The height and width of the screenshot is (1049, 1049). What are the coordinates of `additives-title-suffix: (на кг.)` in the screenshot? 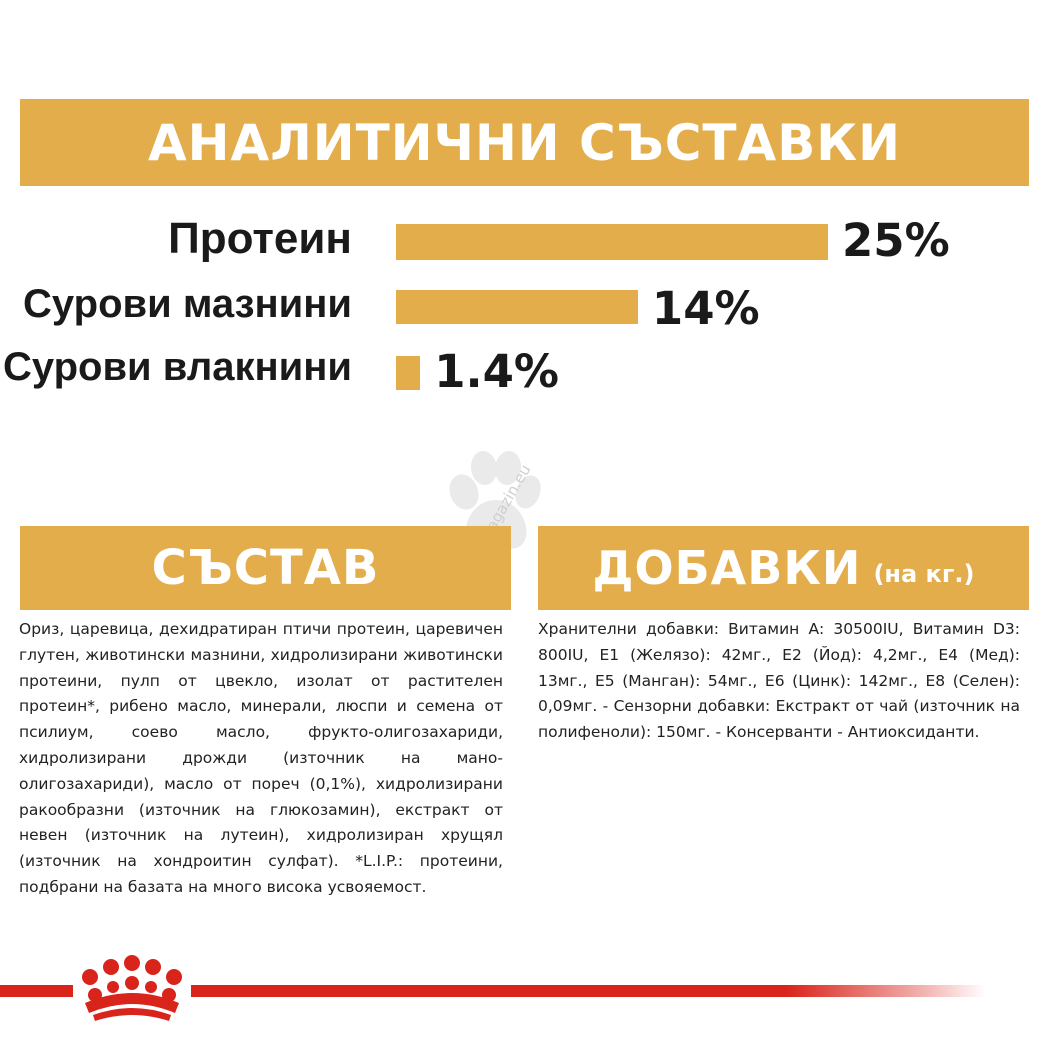 It's located at (924, 574).